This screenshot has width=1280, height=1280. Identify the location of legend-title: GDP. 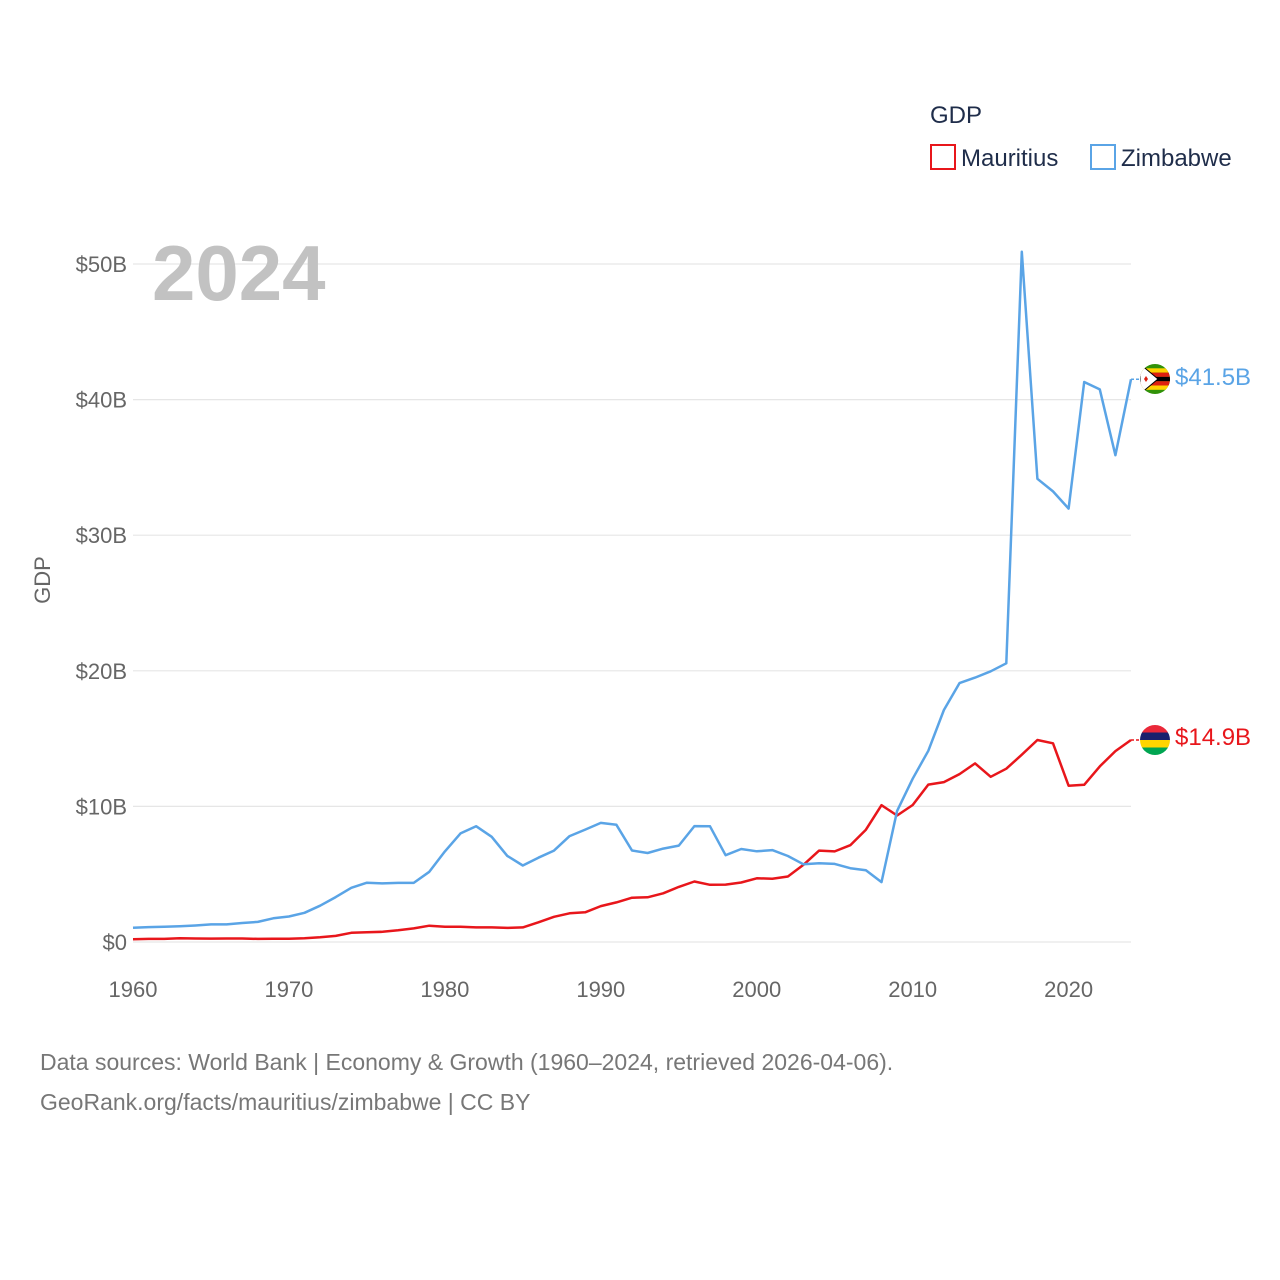
(956, 115).